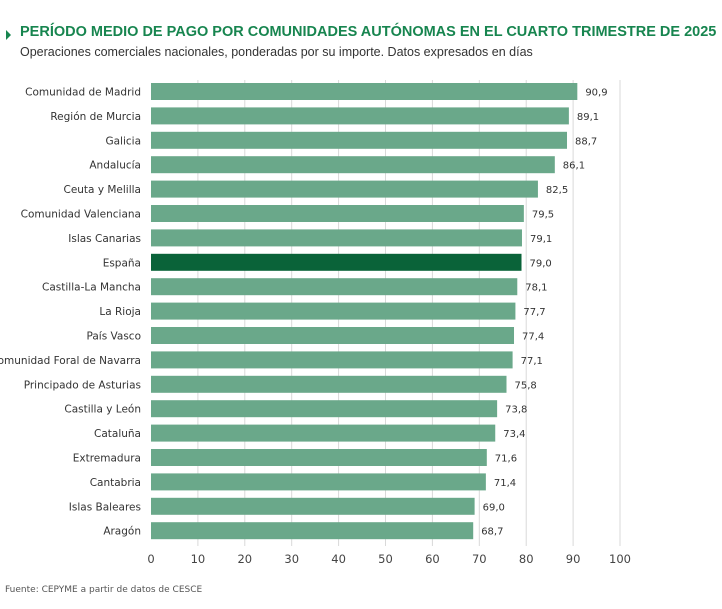  Describe the element at coordinates (586, 141) in the screenshot. I see `value-label: 88,7` at that location.